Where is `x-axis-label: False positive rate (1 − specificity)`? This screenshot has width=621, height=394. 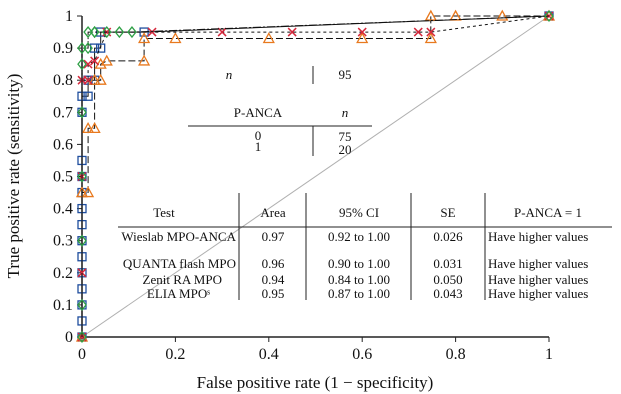
x-axis-label: False positive rate (1 − specificity) is located at coordinates (315, 382).